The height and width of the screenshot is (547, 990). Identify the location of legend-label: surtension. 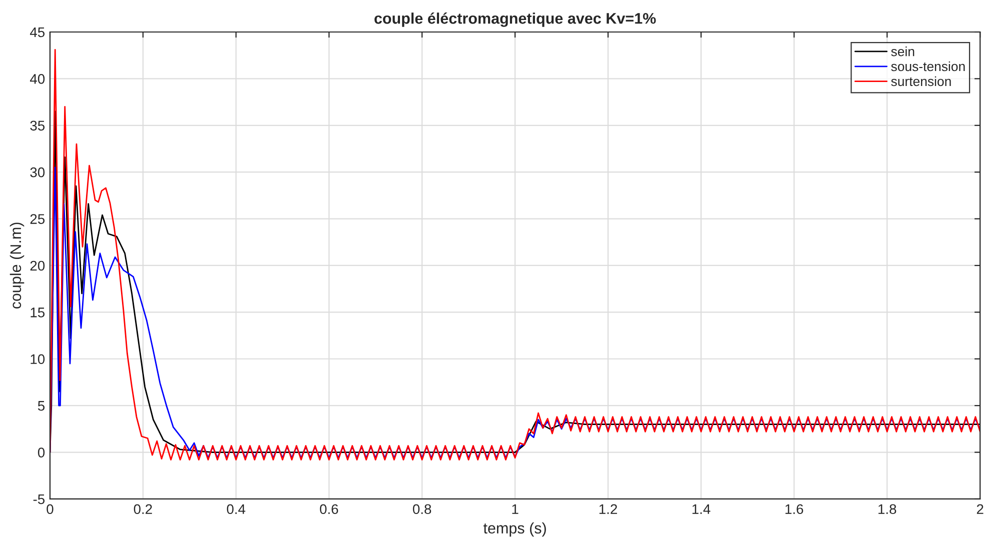
(921, 81).